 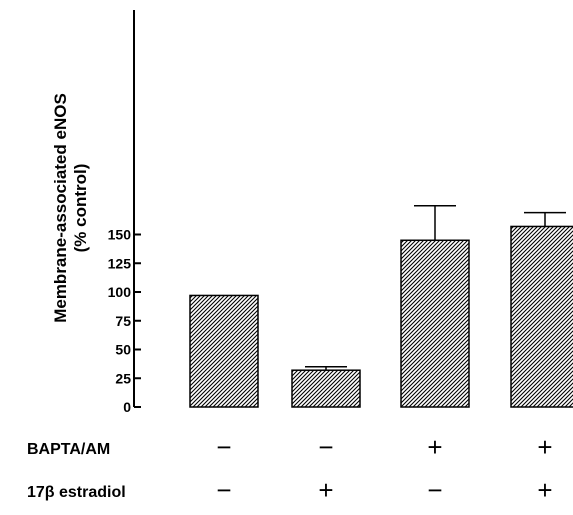 What do you see at coordinates (123, 350) in the screenshot?
I see `y-tick-label: 50` at bounding box center [123, 350].